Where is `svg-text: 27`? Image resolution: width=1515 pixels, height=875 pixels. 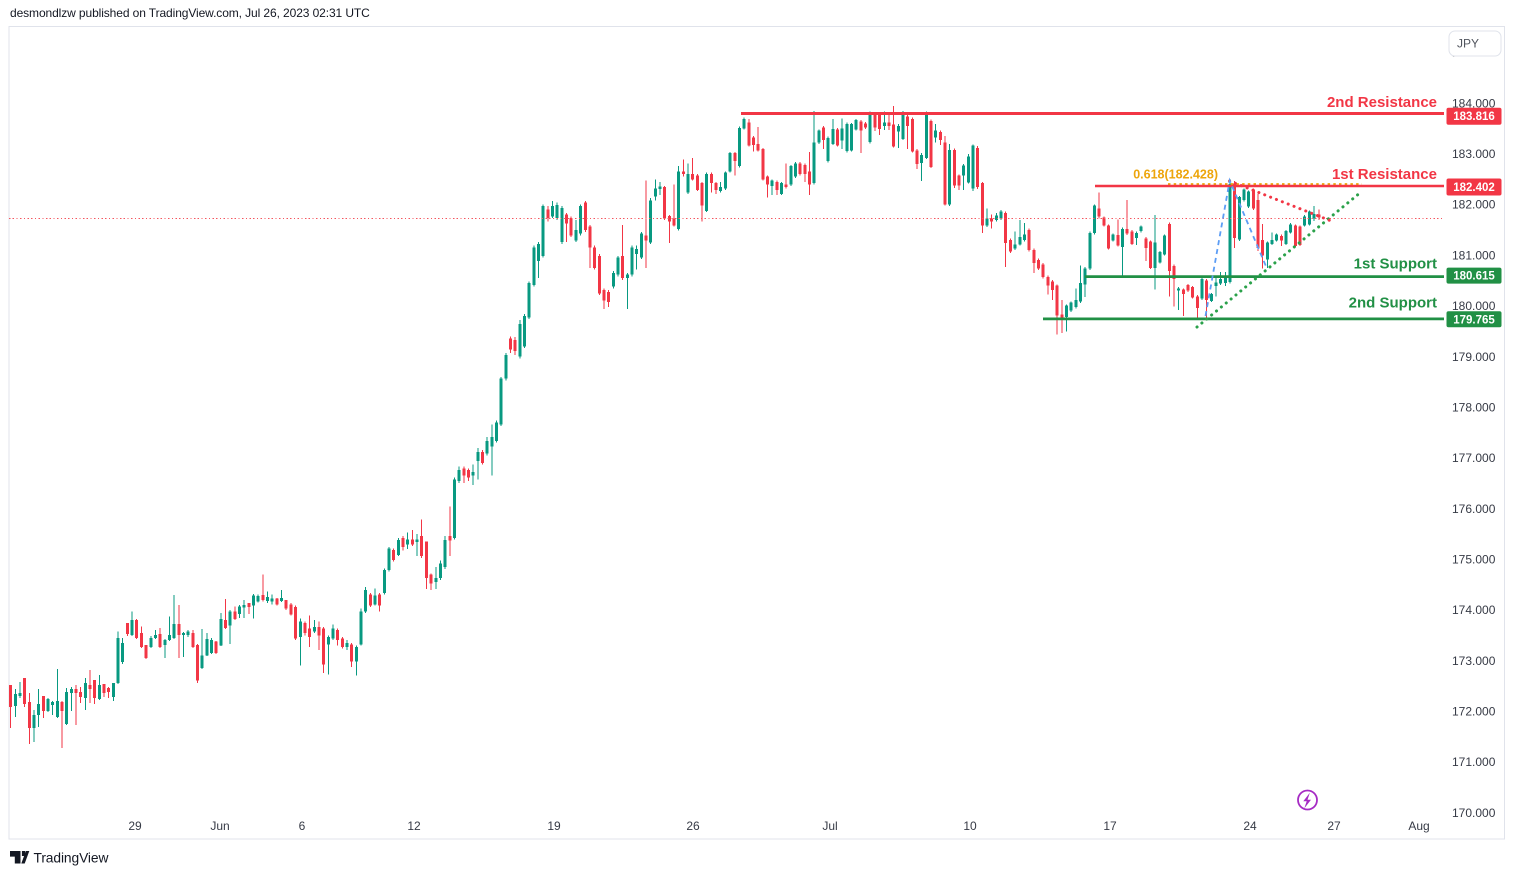
svg-text: 27 is located at coordinates (1334, 826).